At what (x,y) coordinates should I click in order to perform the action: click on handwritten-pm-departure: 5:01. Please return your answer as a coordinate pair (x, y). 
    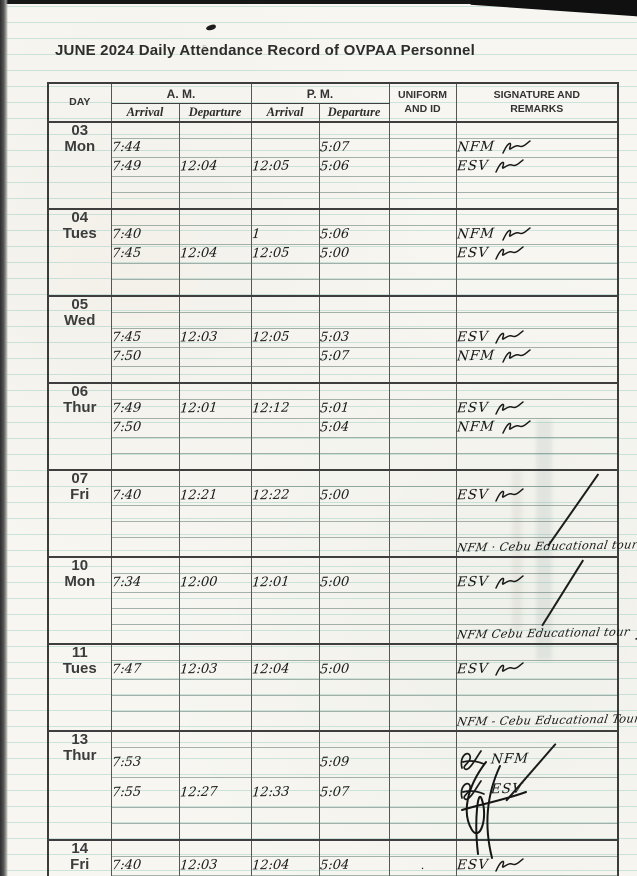
    Looking at the image, I should click on (334, 408).